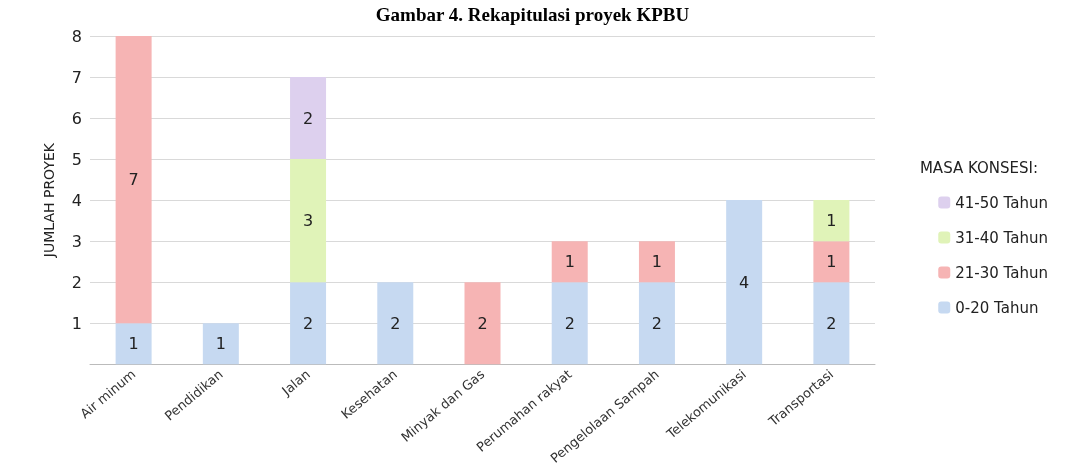 The width and height of the screenshot is (1065, 467). What do you see at coordinates (1001, 202) in the screenshot?
I see `legend-label: 41-50 Tahun` at bounding box center [1001, 202].